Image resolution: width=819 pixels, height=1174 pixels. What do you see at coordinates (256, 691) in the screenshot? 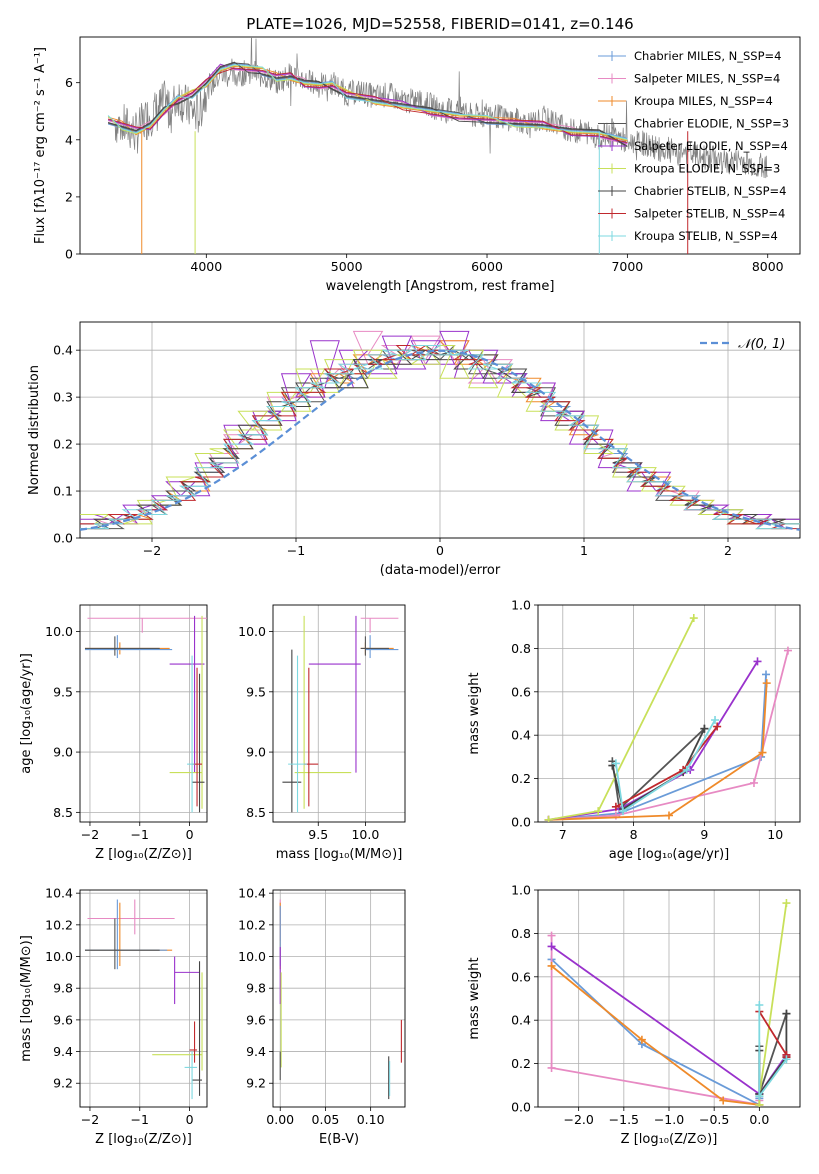
I see `y-tick-label: 9.5` at bounding box center [256, 691].